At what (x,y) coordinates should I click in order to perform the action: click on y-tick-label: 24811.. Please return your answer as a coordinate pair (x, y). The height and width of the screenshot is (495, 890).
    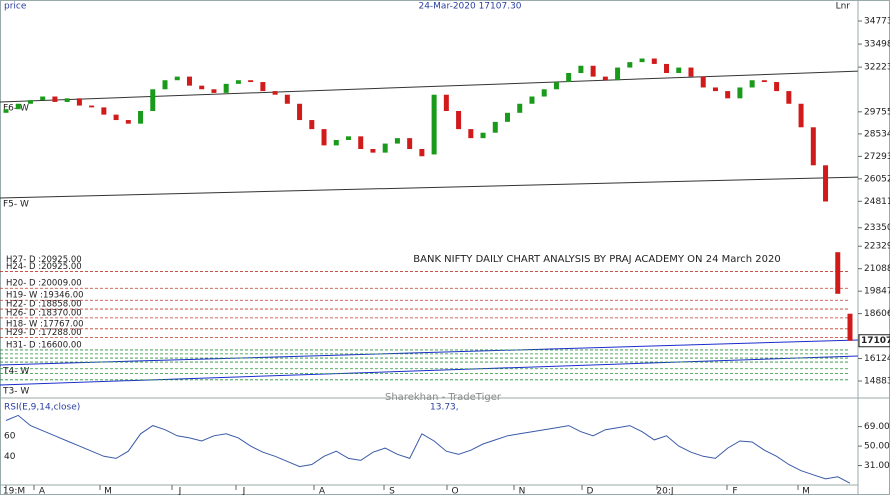
    Looking at the image, I should click on (877, 202).